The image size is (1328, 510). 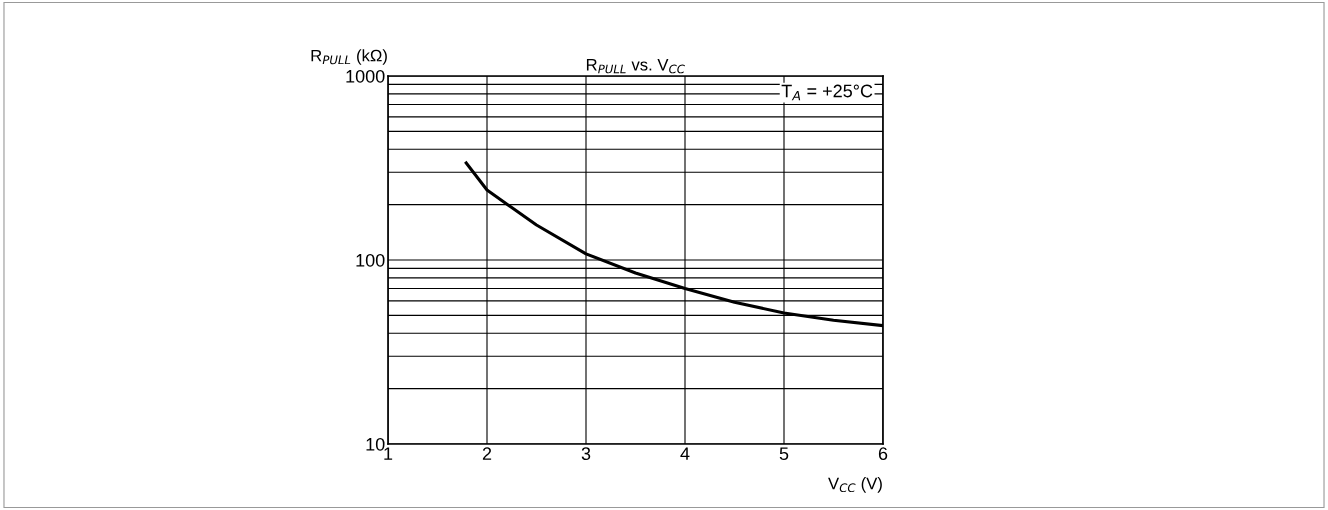 What do you see at coordinates (855, 485) in the screenshot?
I see `x-axis-title: V$_{CC}$ (V)` at bounding box center [855, 485].